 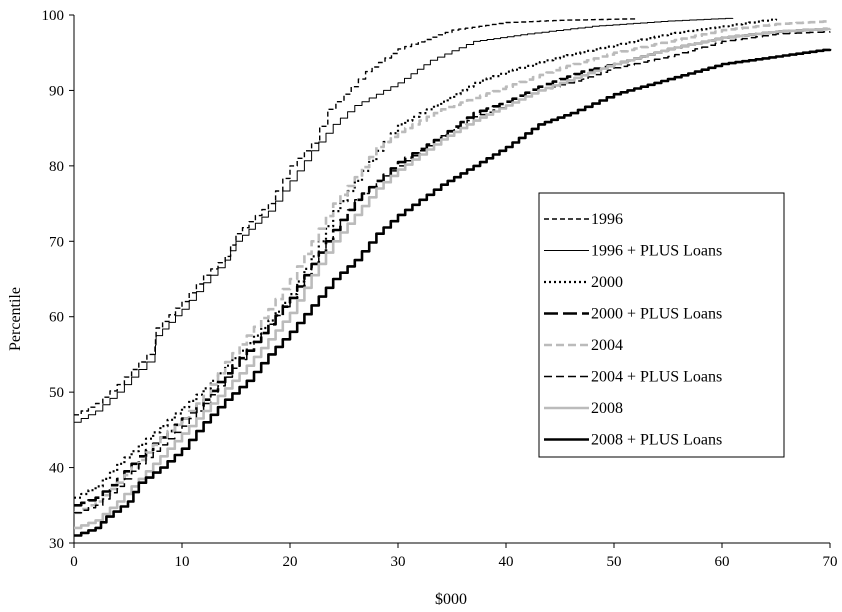 I want to click on y-tick-label: 60, so click(x=56, y=318).